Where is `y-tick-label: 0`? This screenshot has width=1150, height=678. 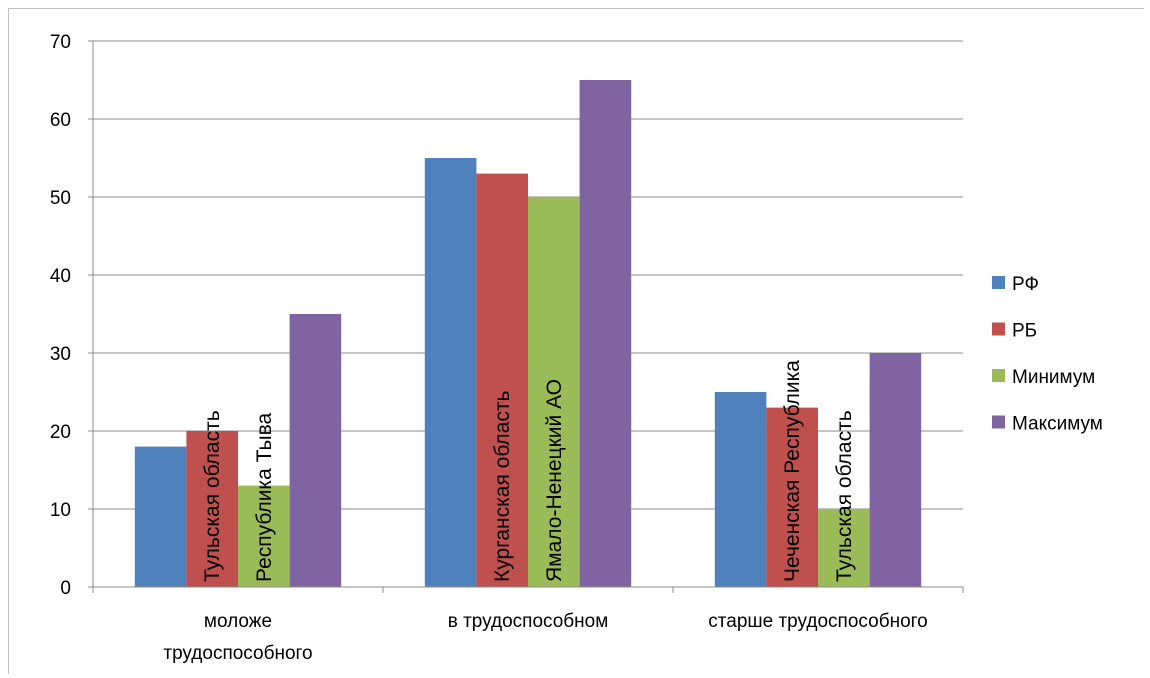 y-tick-label: 0 is located at coordinates (65, 588).